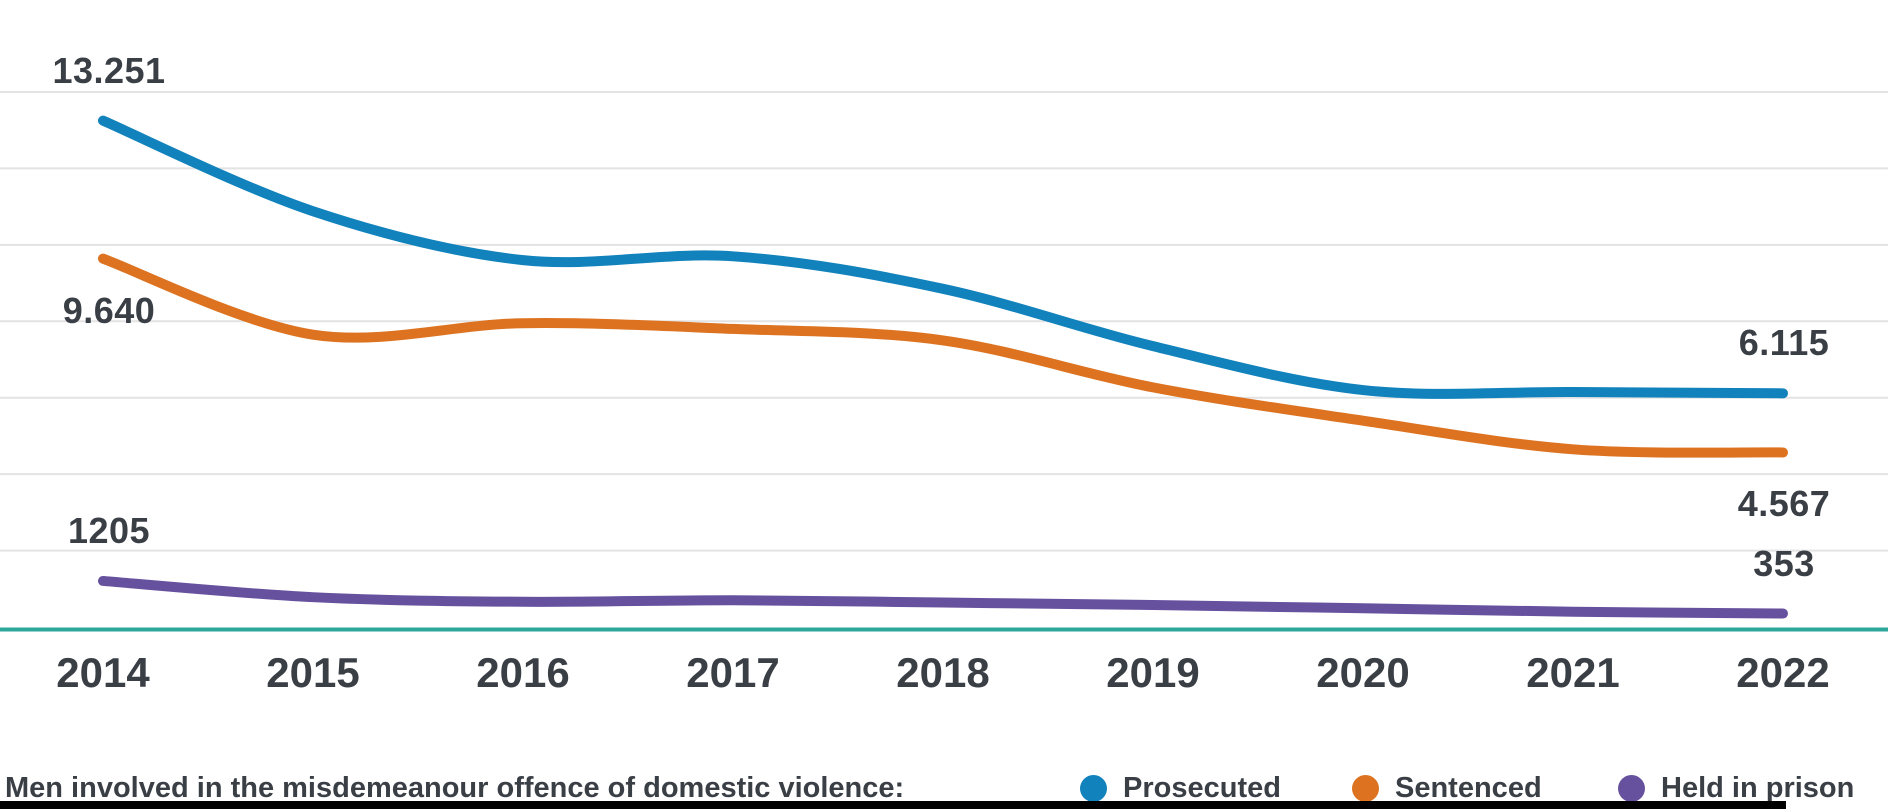 This screenshot has height=809, width=1888. Describe the element at coordinates (1093, 788) in the screenshot. I see `prosecuted-dot-icon` at that location.